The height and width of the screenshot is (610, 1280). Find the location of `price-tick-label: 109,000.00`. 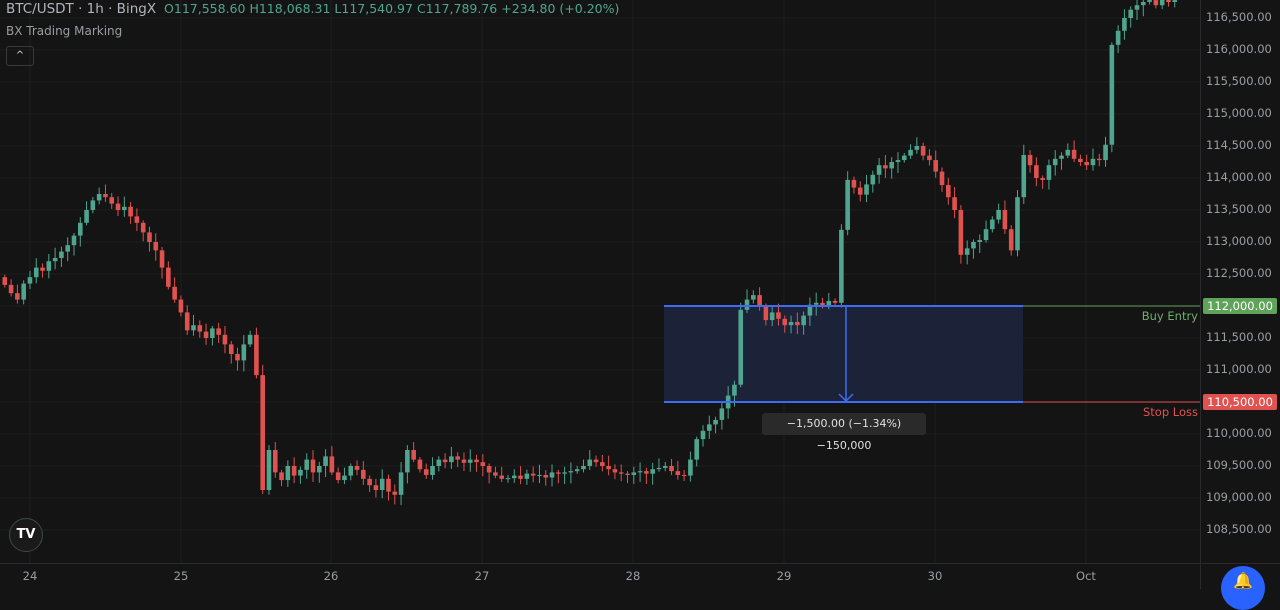

price-tick-label: 109,000.00 is located at coordinates (1239, 497).